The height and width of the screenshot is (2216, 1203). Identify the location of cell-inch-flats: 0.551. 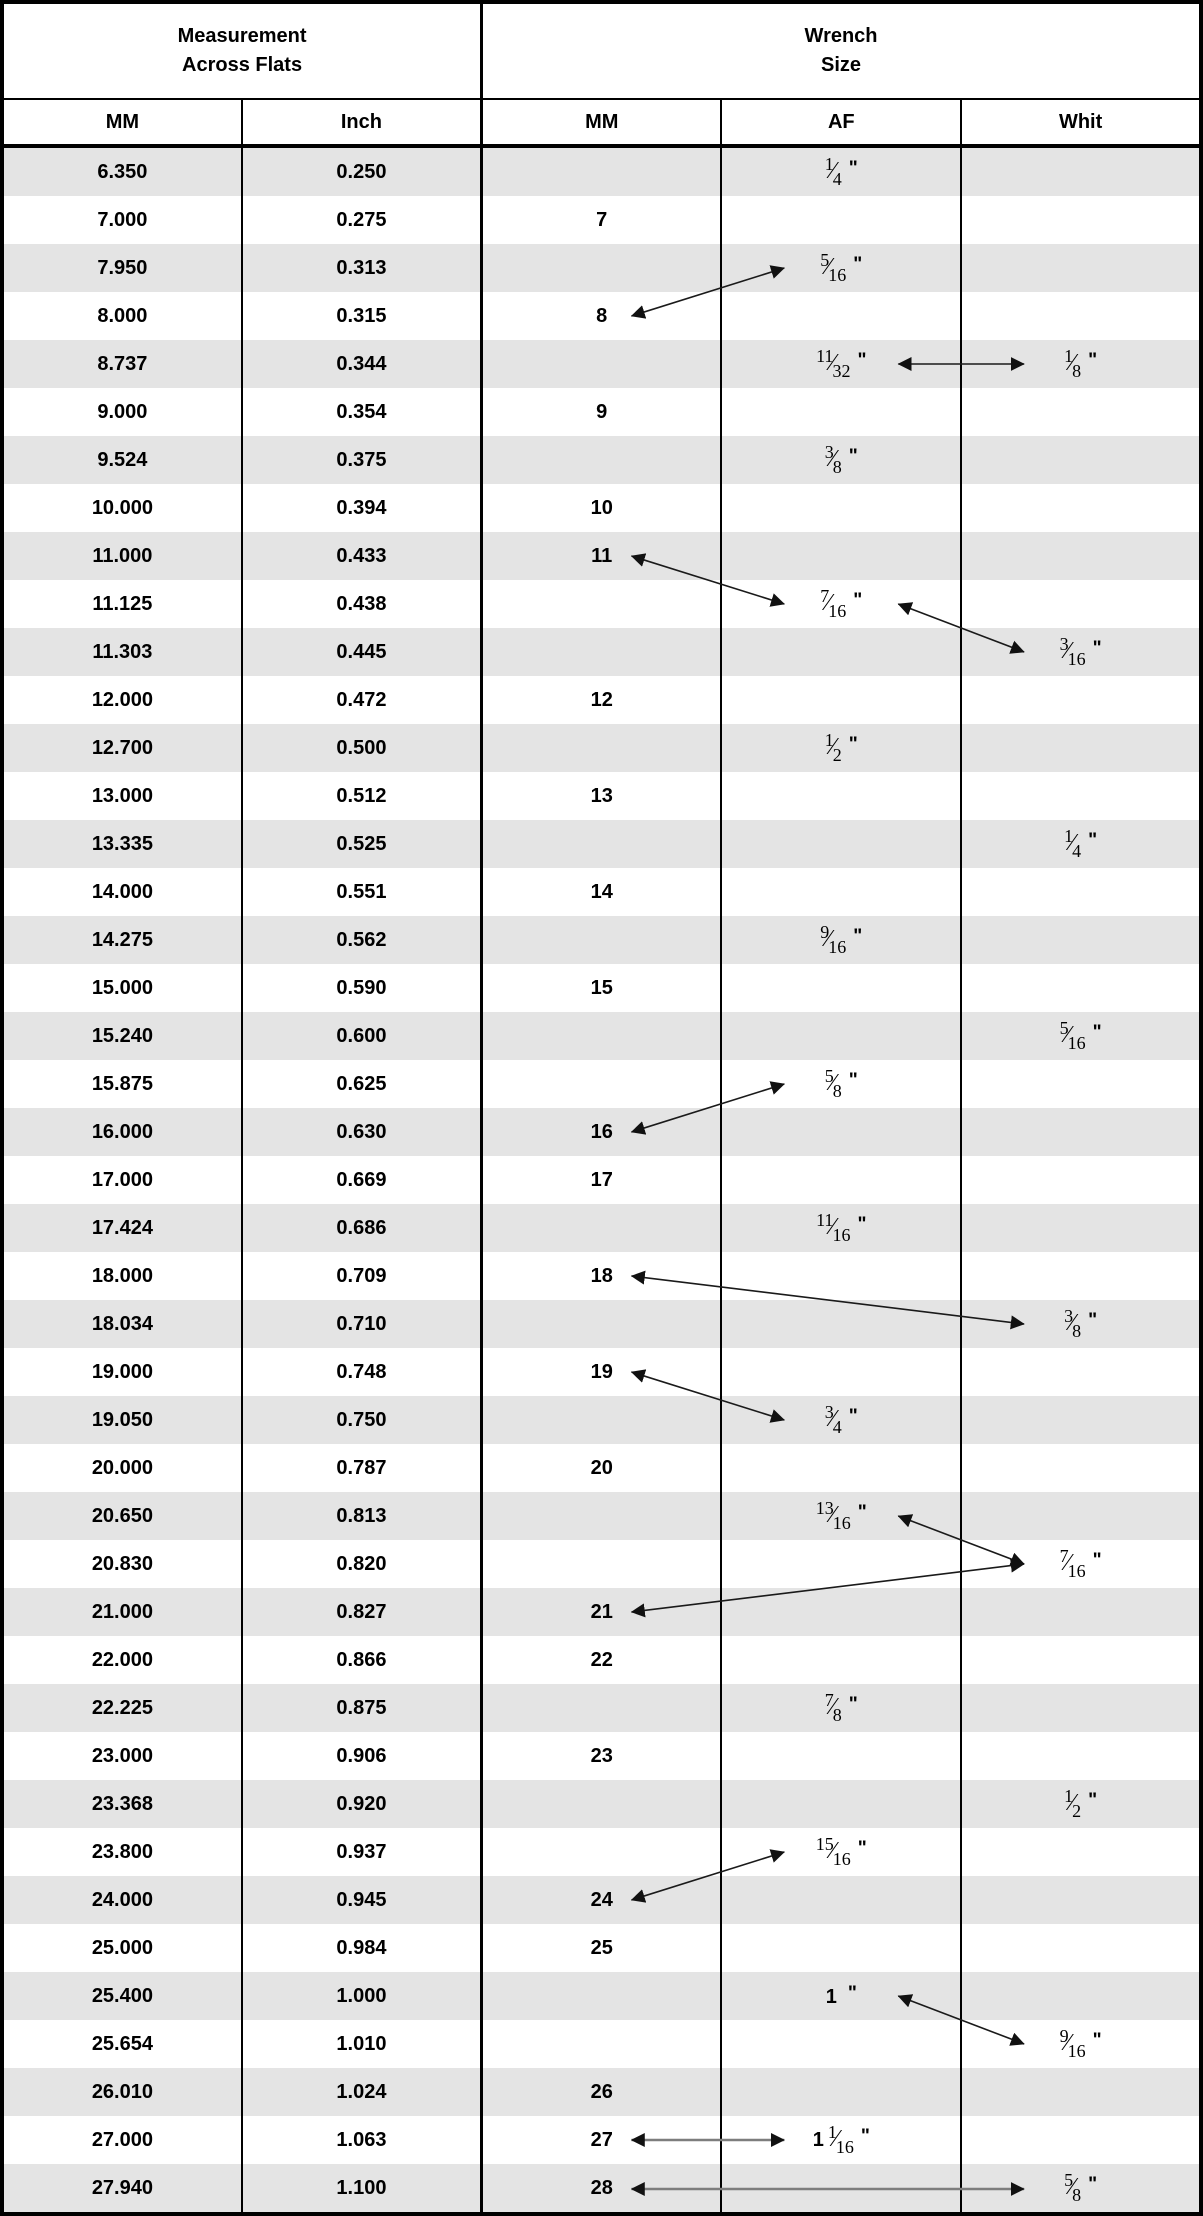
(361, 892).